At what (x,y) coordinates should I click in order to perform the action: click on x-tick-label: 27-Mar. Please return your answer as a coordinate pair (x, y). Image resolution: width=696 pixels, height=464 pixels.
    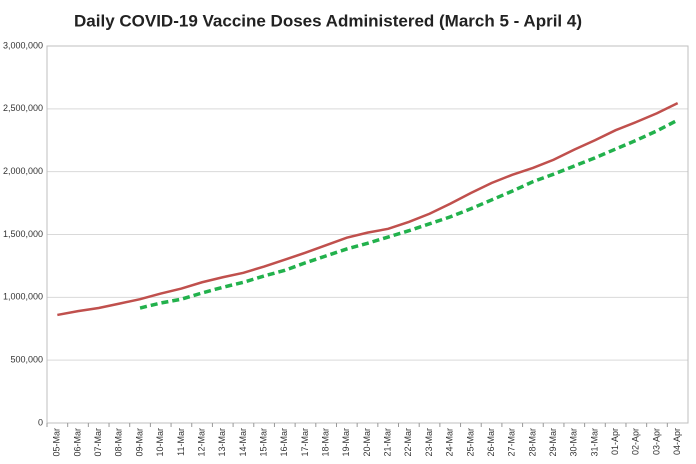
    Looking at the image, I should click on (512, 442).